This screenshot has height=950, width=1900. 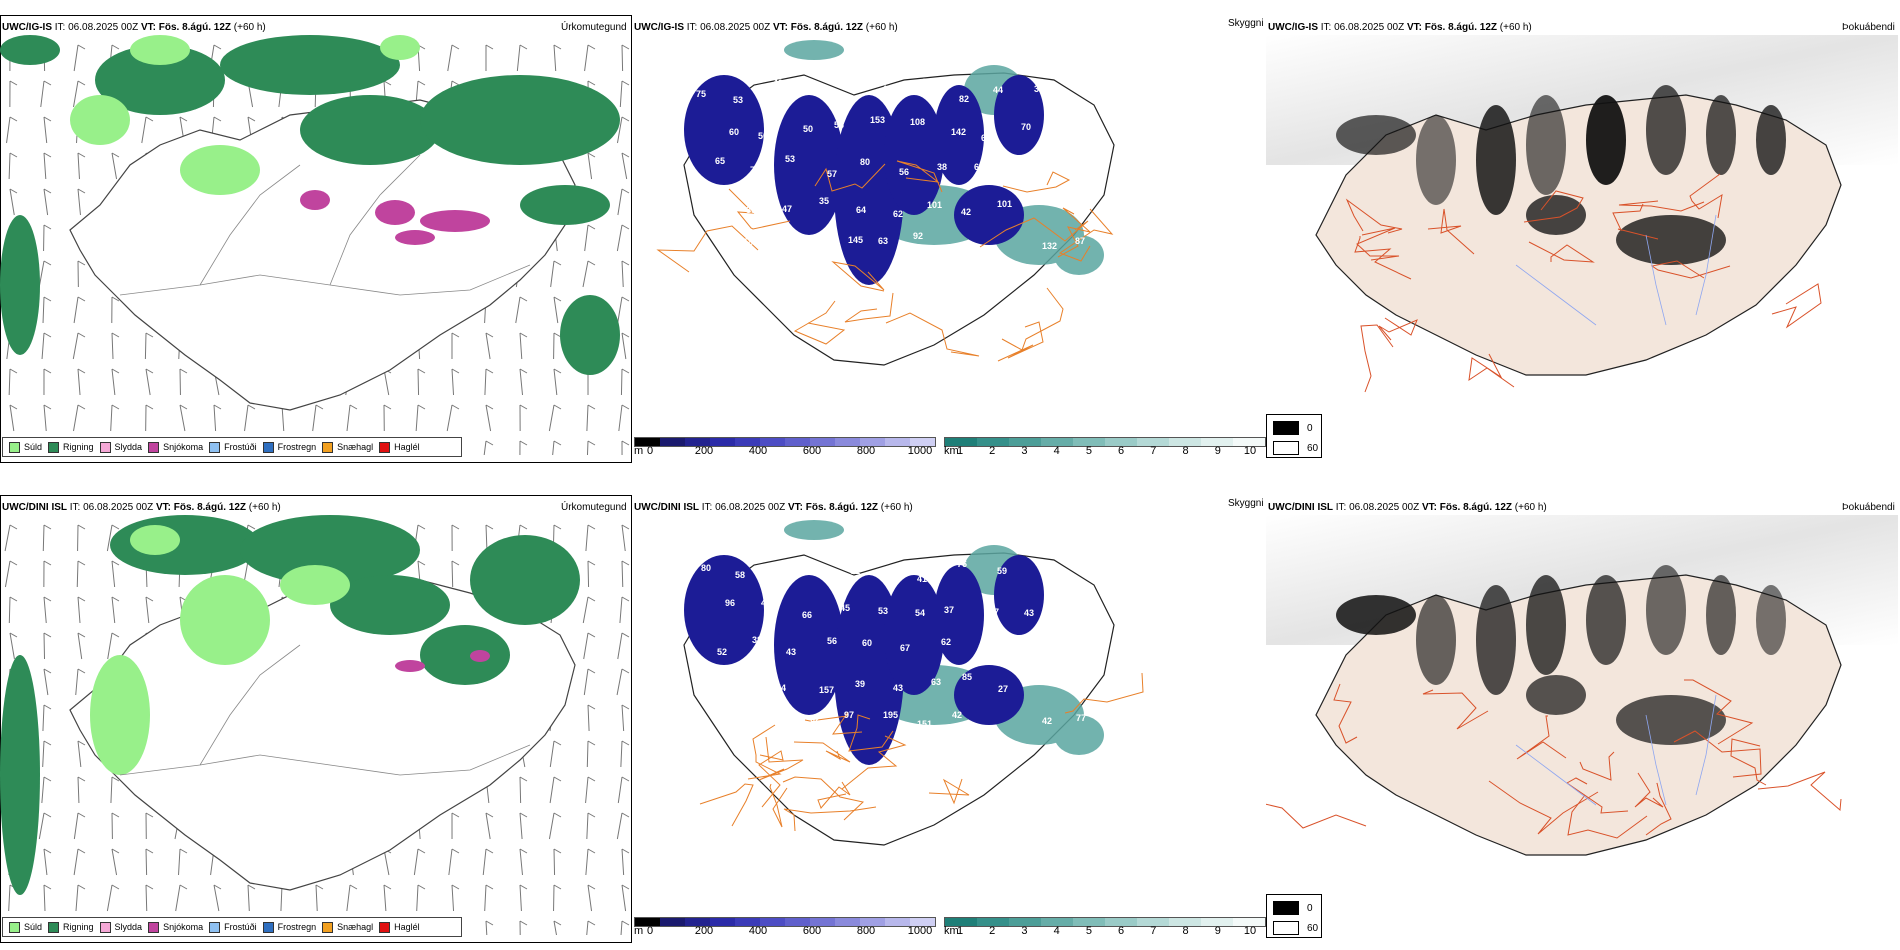 What do you see at coordinates (815, 719) in the screenshot?
I see `ceiling-label: 62` at bounding box center [815, 719].